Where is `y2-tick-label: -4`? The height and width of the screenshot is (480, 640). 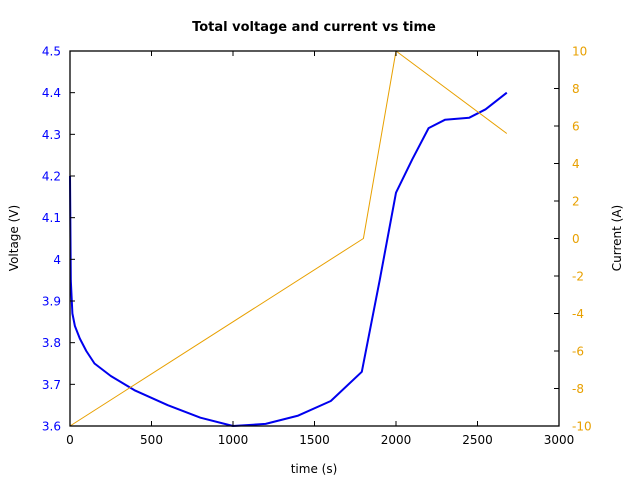 y2-tick-label: -4 is located at coordinates (578, 314).